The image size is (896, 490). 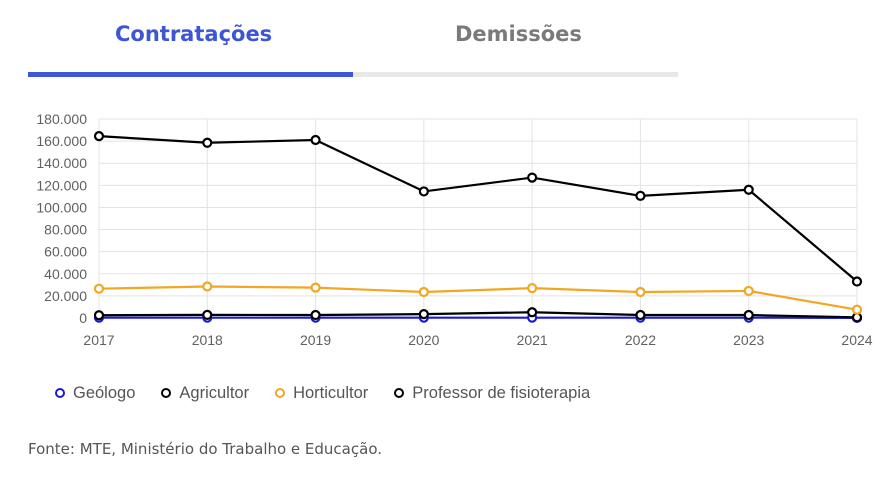 What do you see at coordinates (61, 207) in the screenshot?
I see `y-tick-label: 100.000` at bounding box center [61, 207].